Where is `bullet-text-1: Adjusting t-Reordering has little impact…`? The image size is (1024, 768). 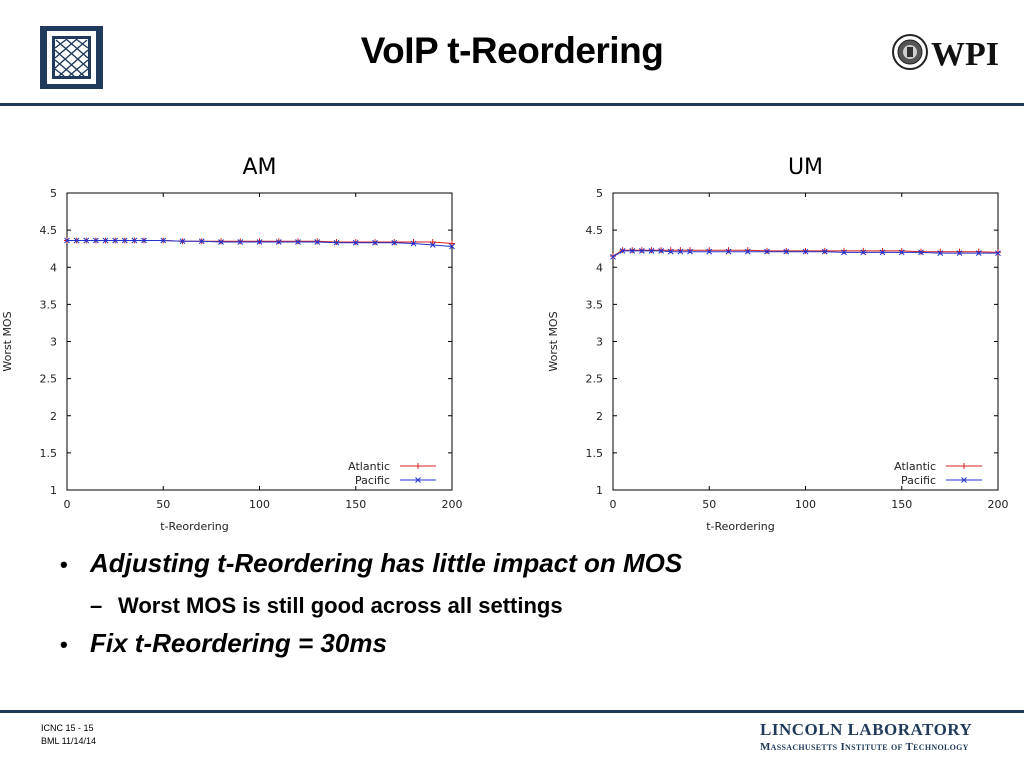 bullet-text-1: Adjusting t-Reordering has little impact… is located at coordinates (386, 563).